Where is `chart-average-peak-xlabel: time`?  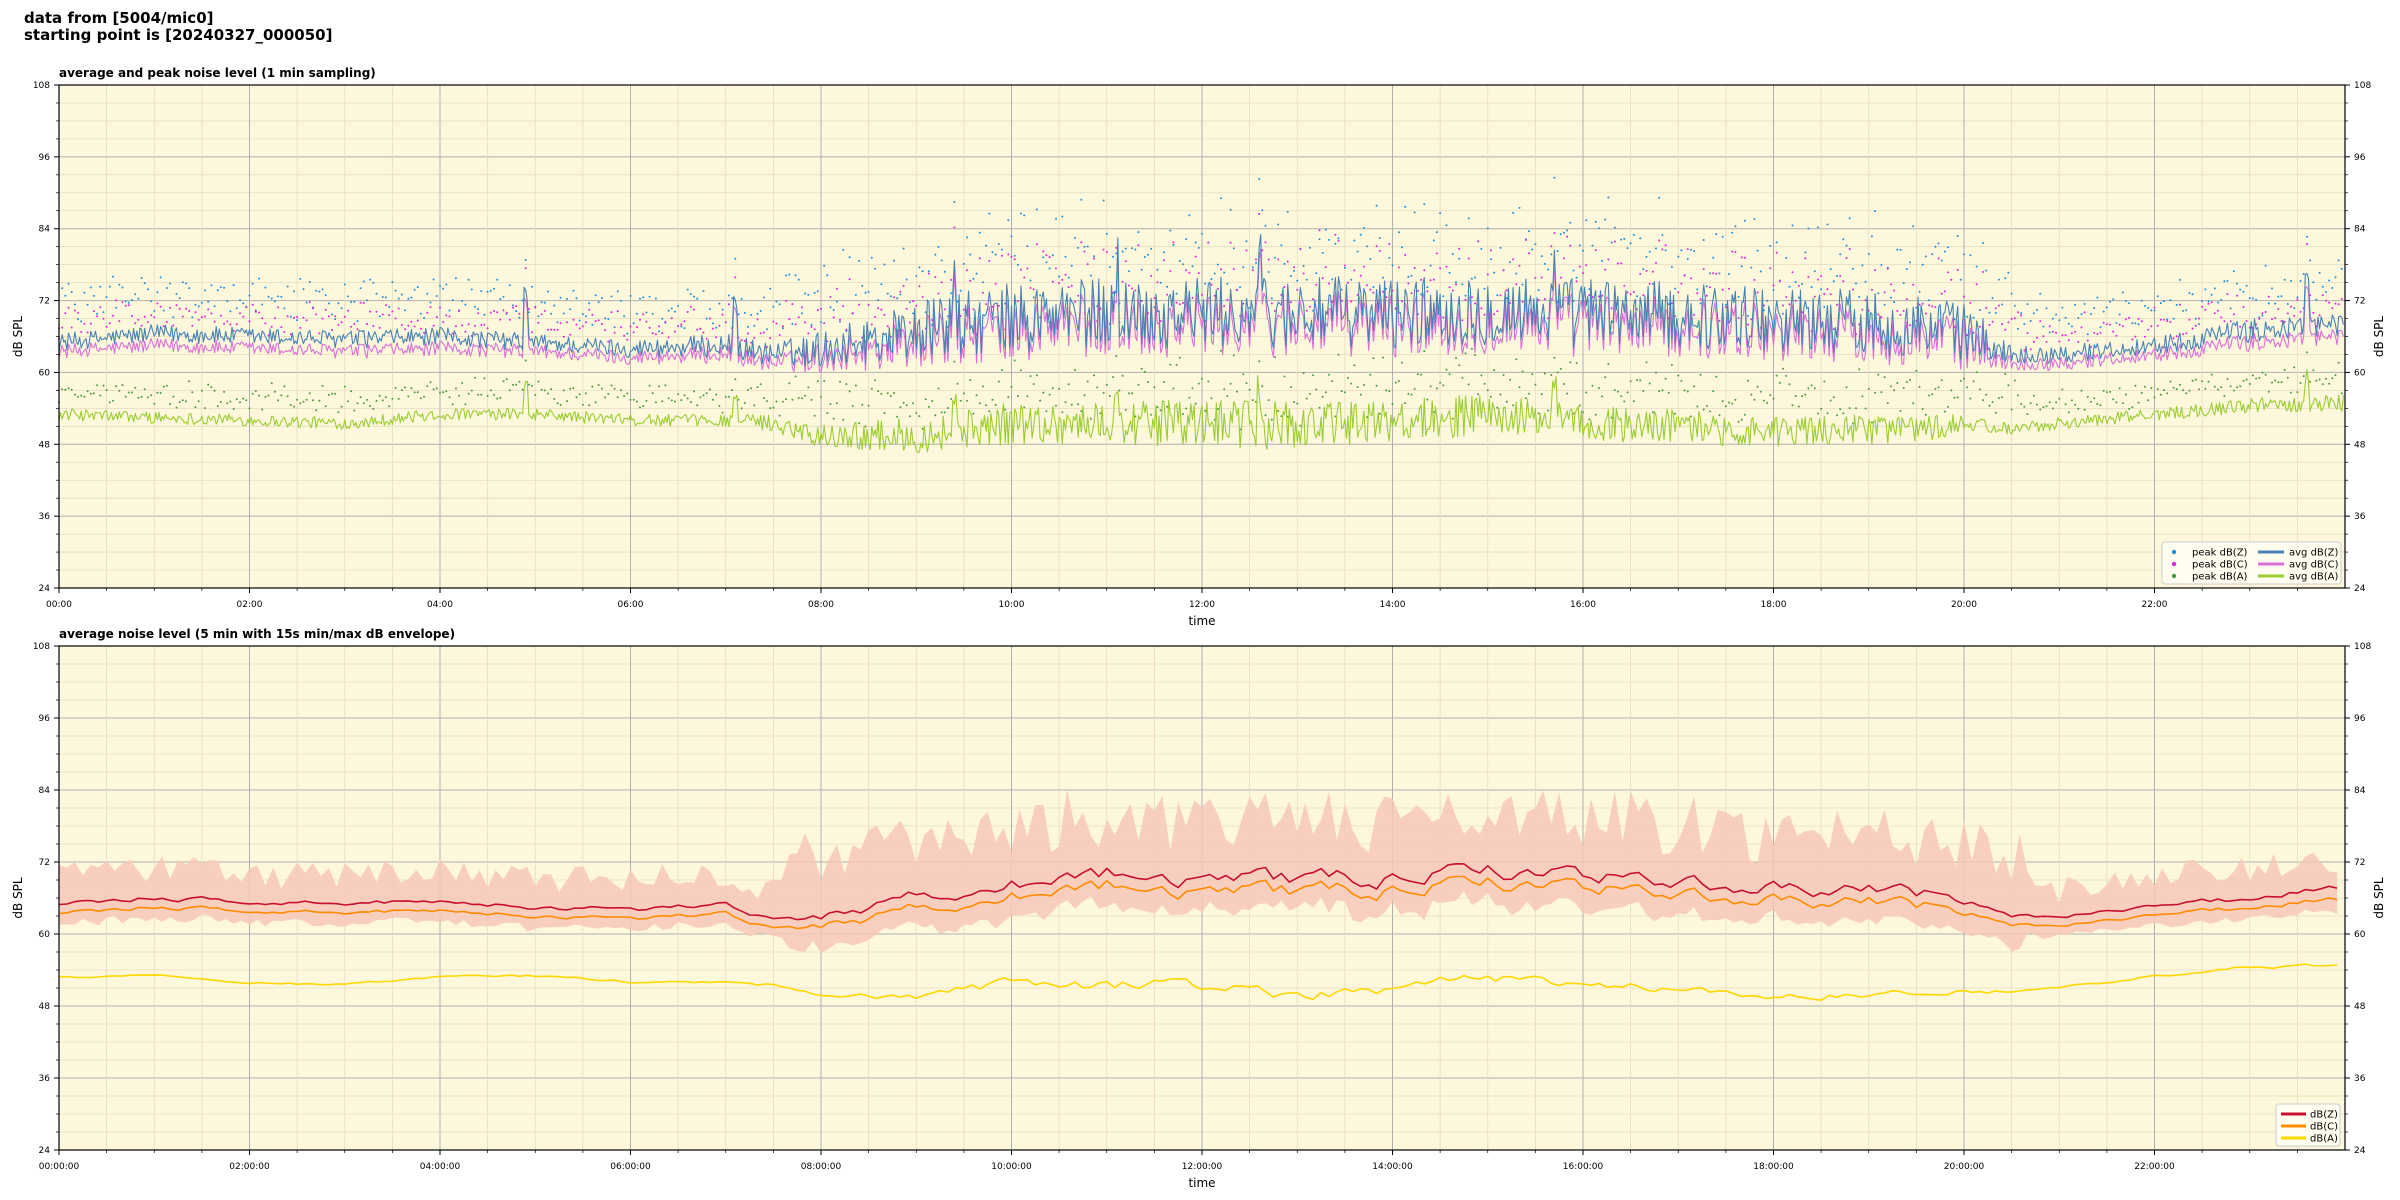 chart-average-peak-xlabel: time is located at coordinates (1201, 621).